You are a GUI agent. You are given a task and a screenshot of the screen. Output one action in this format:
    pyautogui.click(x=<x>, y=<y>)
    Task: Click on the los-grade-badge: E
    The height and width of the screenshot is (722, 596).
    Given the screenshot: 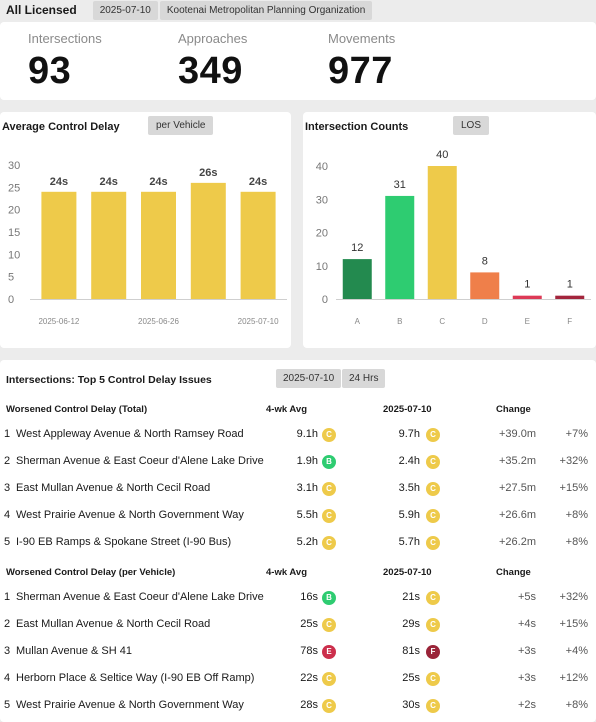 What is the action you would take?
    pyautogui.click(x=329, y=652)
    